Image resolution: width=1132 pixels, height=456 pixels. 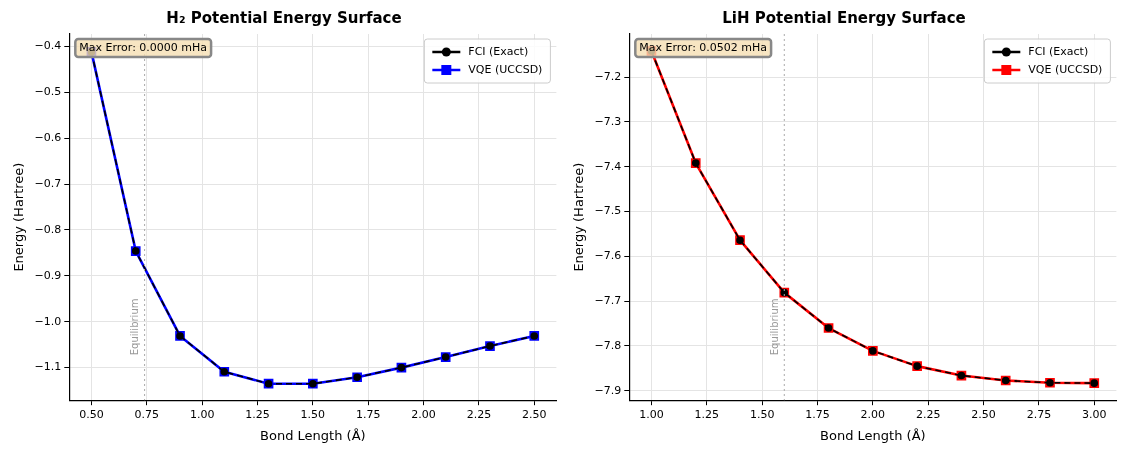 I want to click on chart-title: LiH Potential Energy Surface, so click(x=844, y=17).